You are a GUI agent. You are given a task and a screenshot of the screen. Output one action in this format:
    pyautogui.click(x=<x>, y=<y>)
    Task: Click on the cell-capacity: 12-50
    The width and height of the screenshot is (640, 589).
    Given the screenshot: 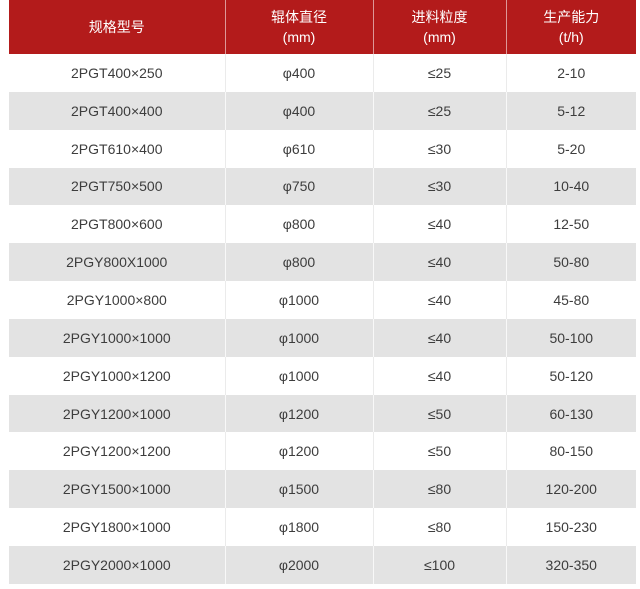 What is the action you would take?
    pyautogui.click(x=571, y=224)
    